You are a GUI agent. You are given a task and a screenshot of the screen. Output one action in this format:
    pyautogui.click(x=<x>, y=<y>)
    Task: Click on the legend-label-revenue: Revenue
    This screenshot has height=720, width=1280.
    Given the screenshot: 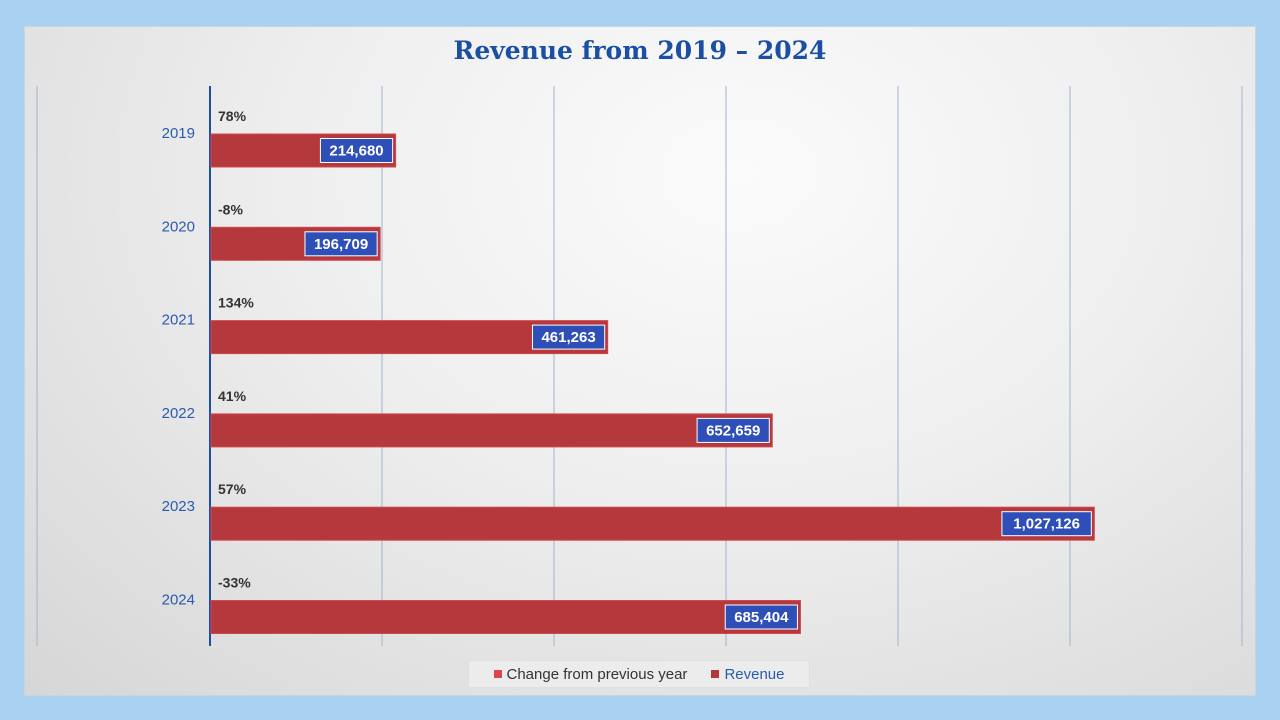 What is the action you would take?
    pyautogui.click(x=754, y=674)
    